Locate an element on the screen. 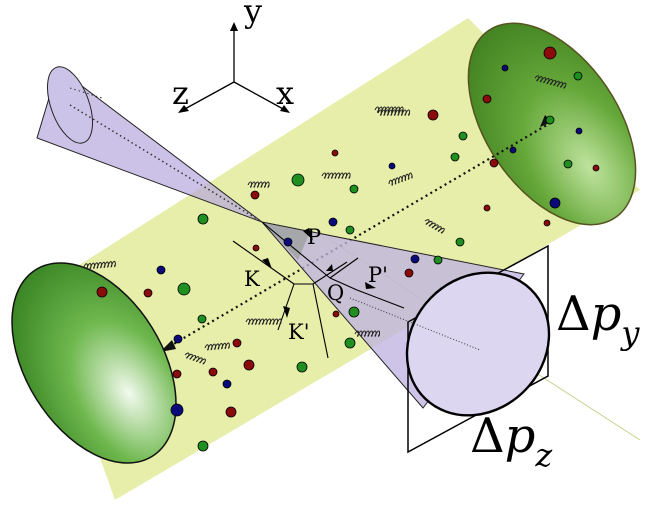 Image resolution: width=657 pixels, height=510 pixels. label-Q: Q is located at coordinates (335, 293).